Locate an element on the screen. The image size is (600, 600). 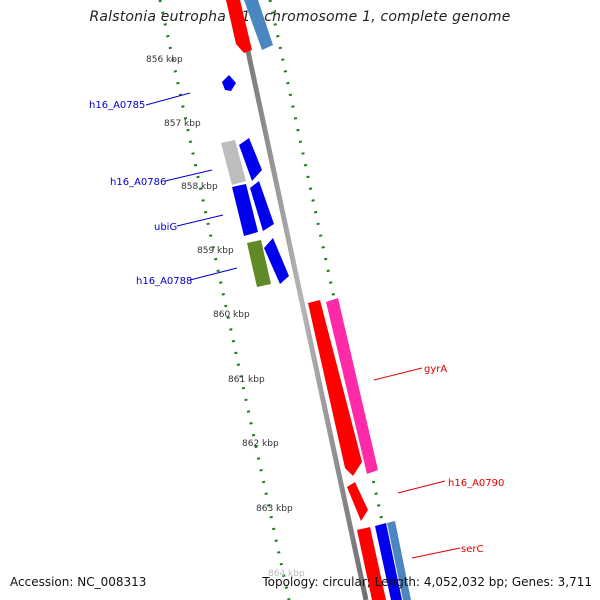
gene-label-h16-a0785: h16_A0785 is located at coordinates (117, 105).